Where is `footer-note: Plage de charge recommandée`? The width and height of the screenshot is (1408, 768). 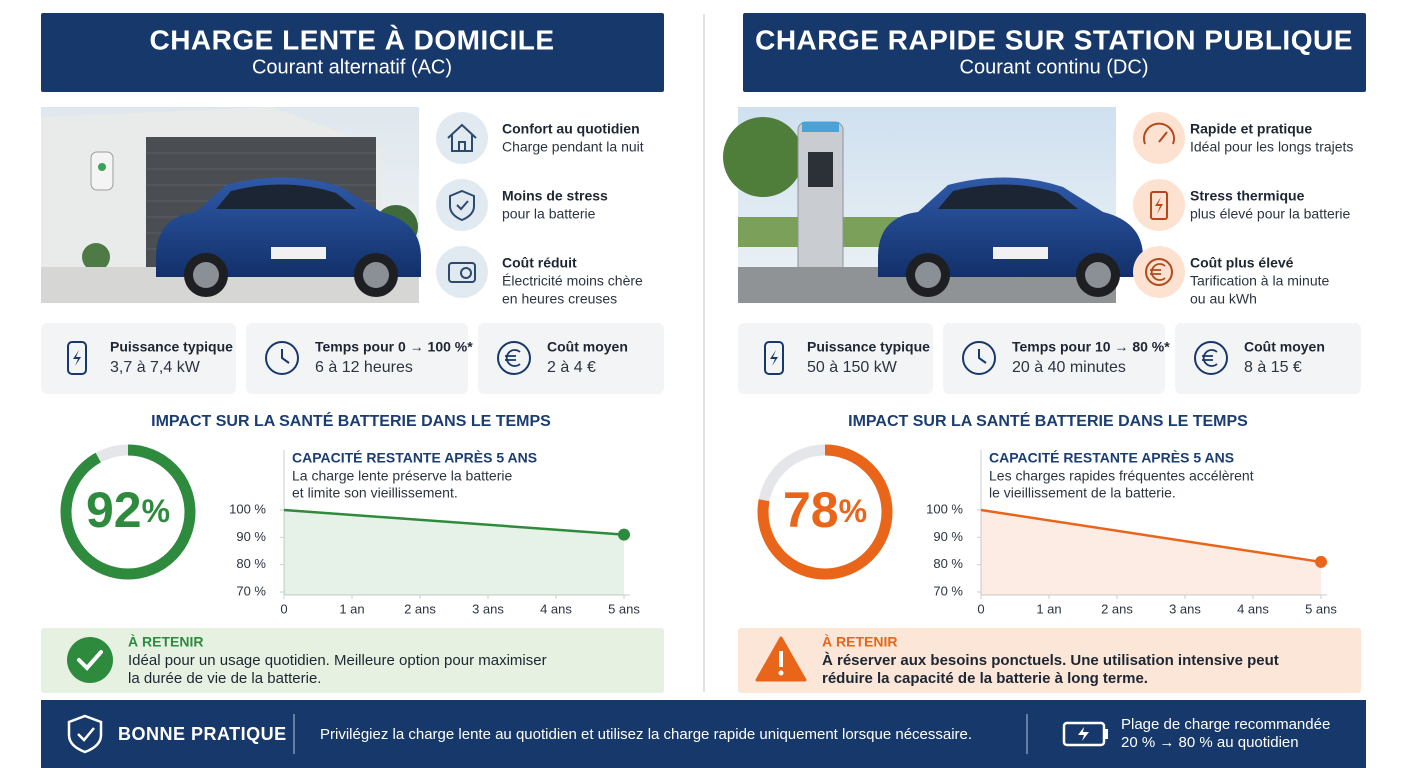 footer-note: Plage de charge recommandée is located at coordinates (1225, 724).